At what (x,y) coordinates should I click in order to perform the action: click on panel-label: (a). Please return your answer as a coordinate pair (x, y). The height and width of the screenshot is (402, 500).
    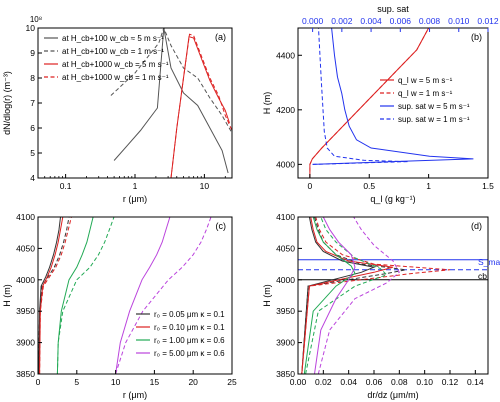
    Looking at the image, I should click on (220, 37).